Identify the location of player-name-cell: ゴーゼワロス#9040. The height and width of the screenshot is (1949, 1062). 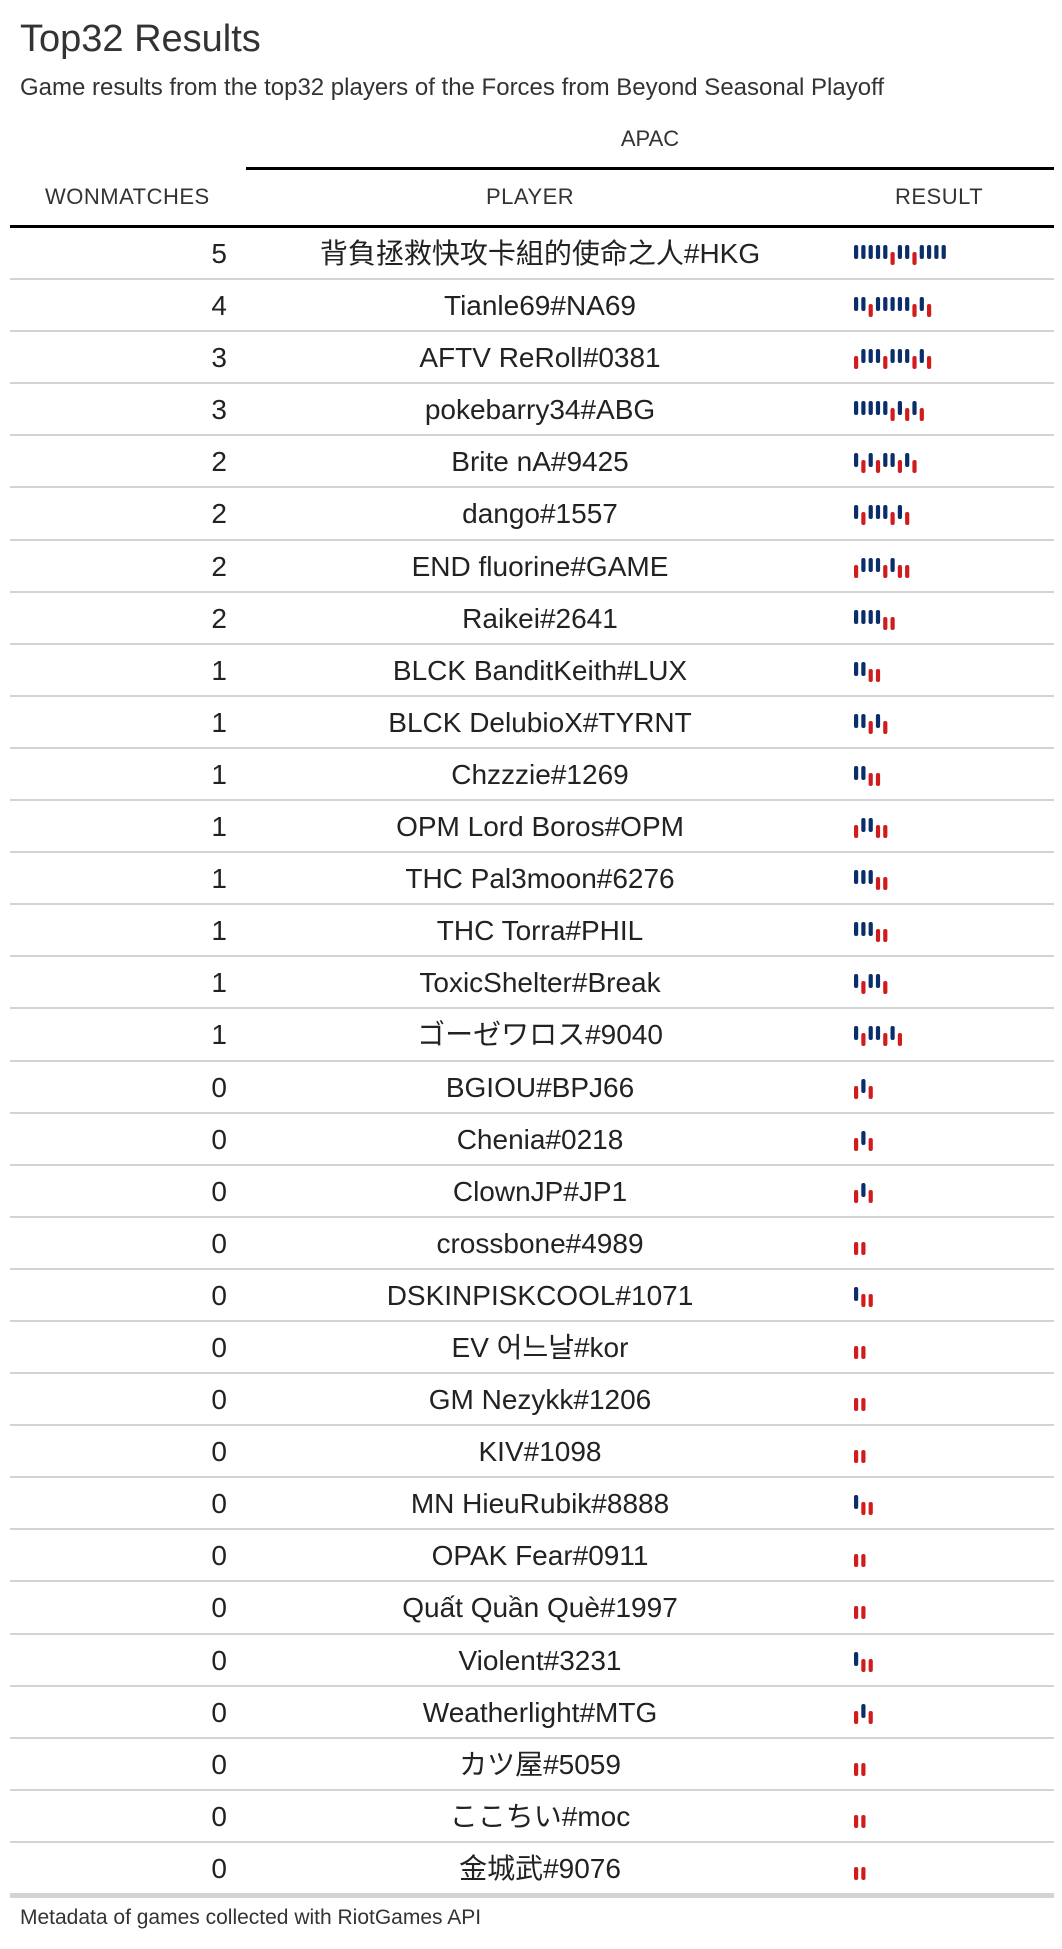
(540, 1035).